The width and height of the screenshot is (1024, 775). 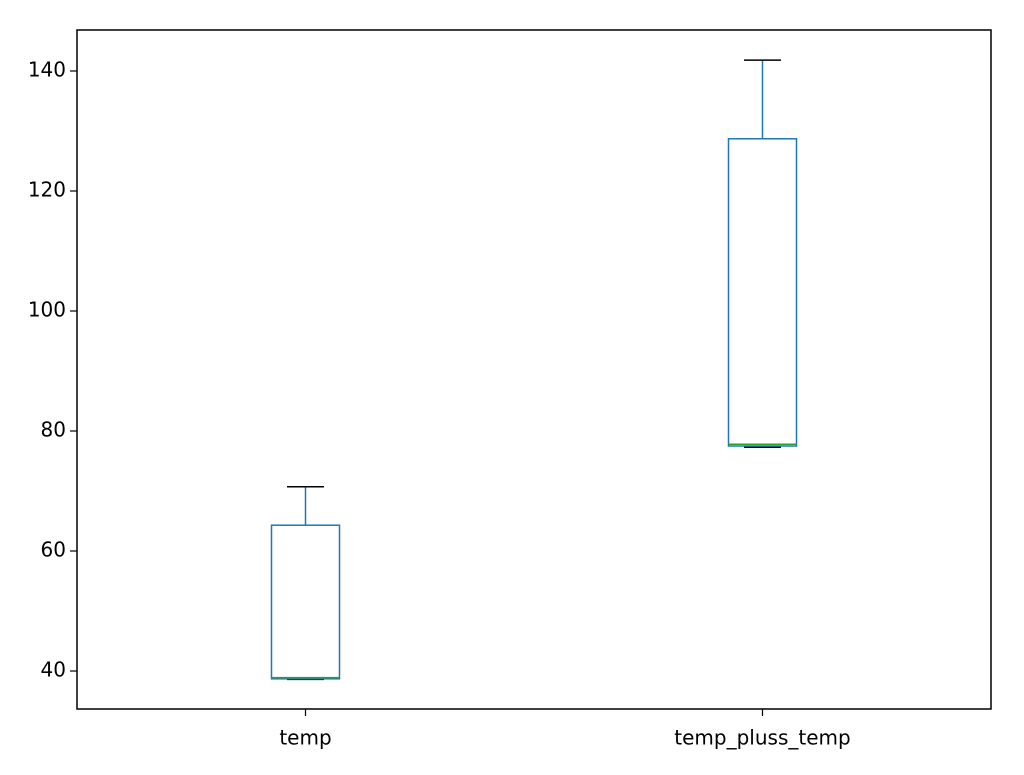 What do you see at coordinates (762, 738) in the screenshot?
I see `x-tick-label: temp_pluss_temp` at bounding box center [762, 738].